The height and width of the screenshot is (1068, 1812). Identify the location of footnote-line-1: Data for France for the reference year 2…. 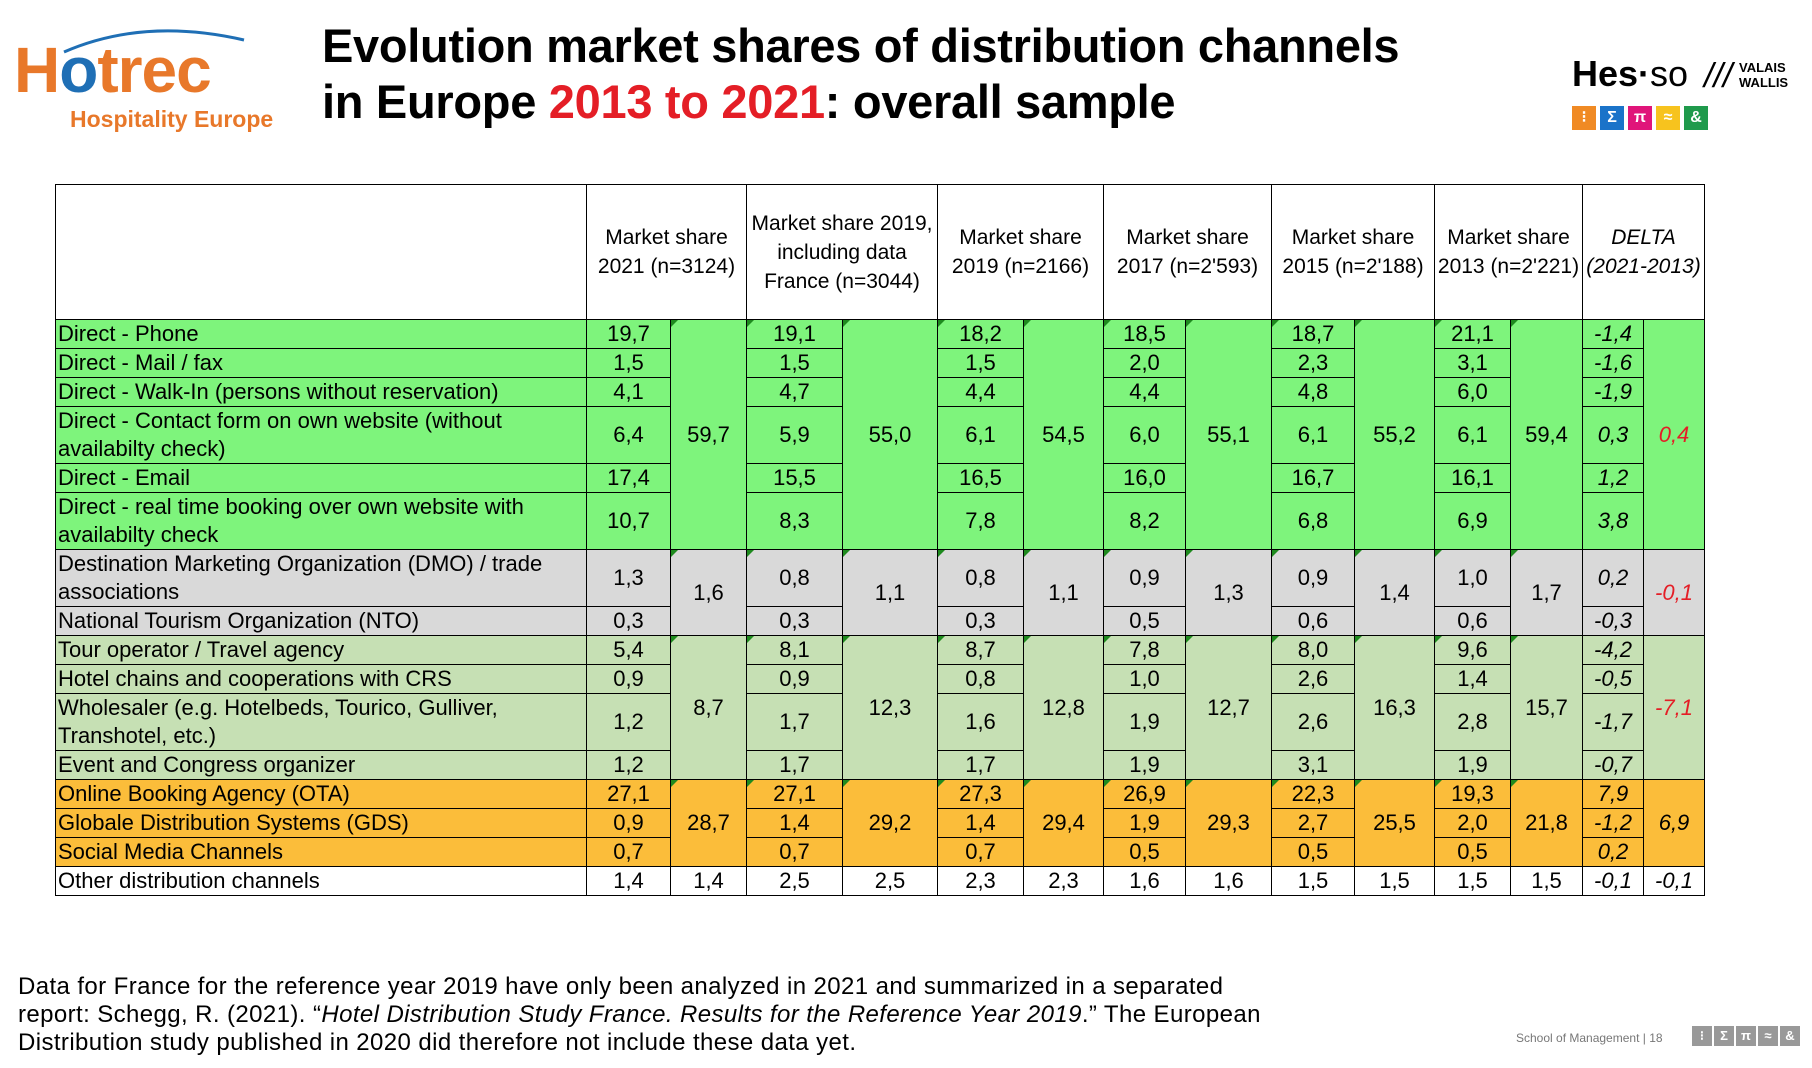
(621, 986).